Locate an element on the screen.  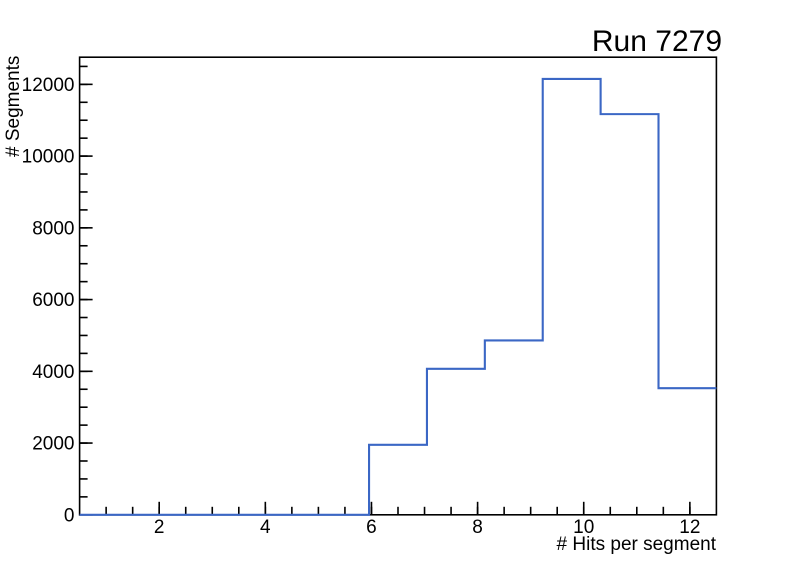
x-axis-tick-label: 6 is located at coordinates (371, 527).